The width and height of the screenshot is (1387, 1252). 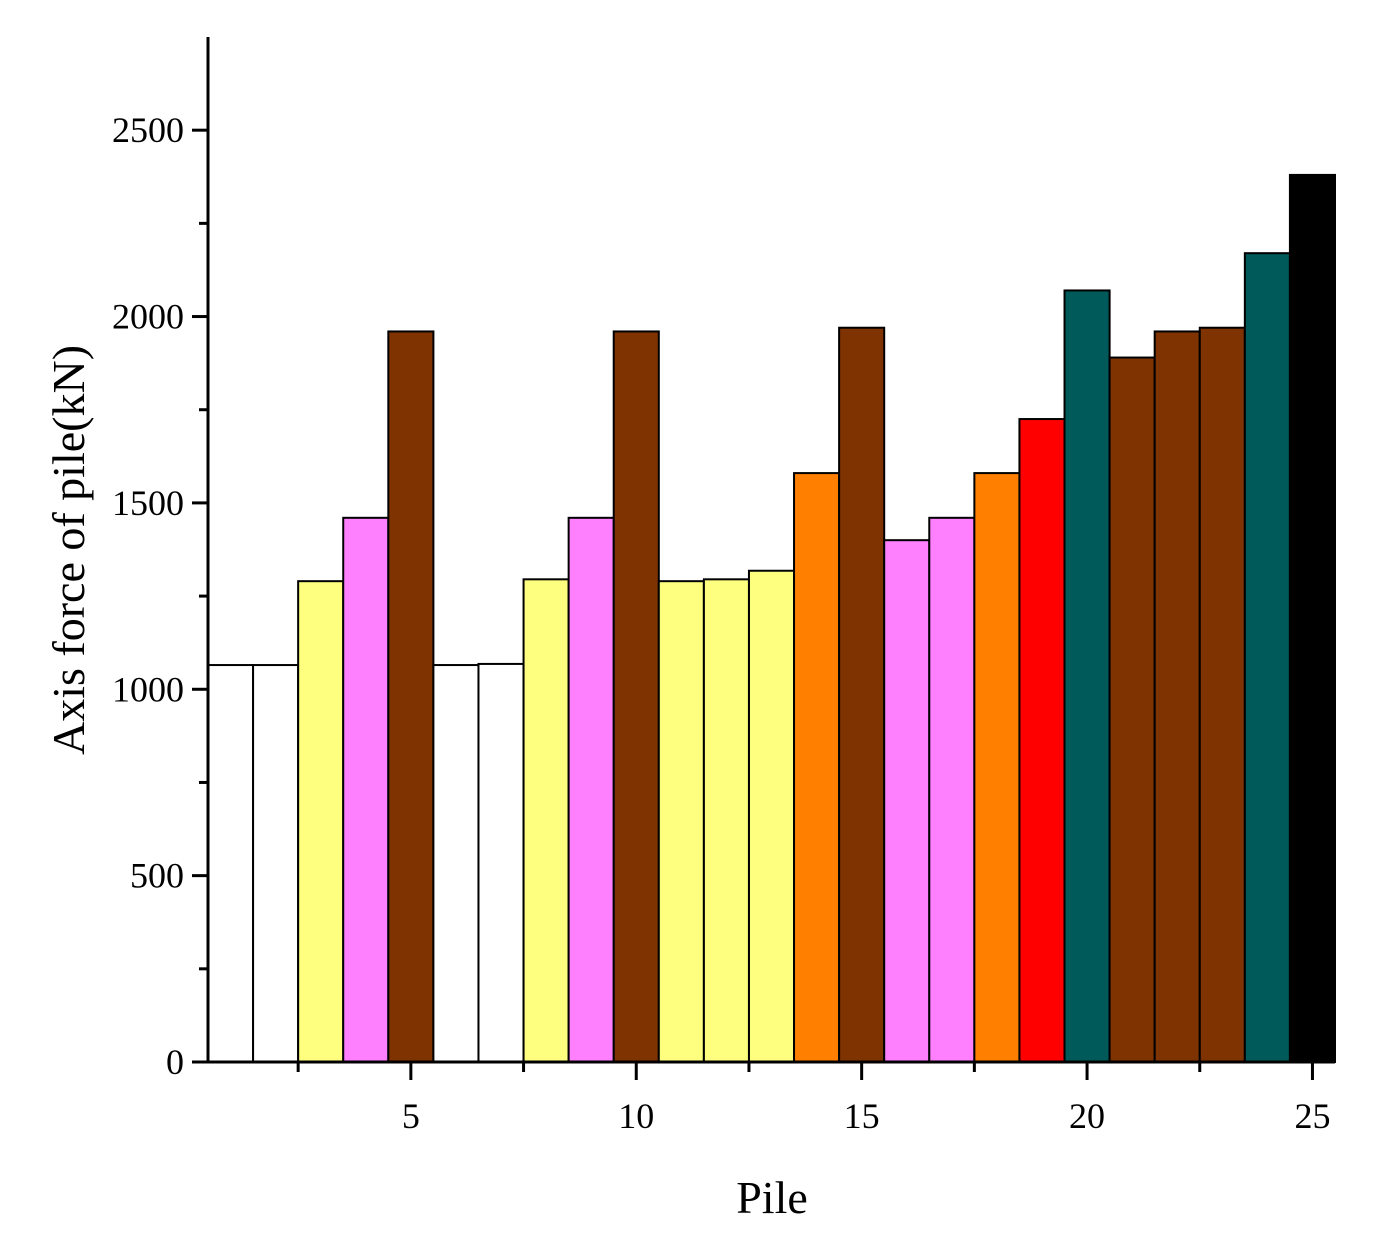 What do you see at coordinates (636, 1116) in the screenshot?
I see `x-tick-label: 10` at bounding box center [636, 1116].